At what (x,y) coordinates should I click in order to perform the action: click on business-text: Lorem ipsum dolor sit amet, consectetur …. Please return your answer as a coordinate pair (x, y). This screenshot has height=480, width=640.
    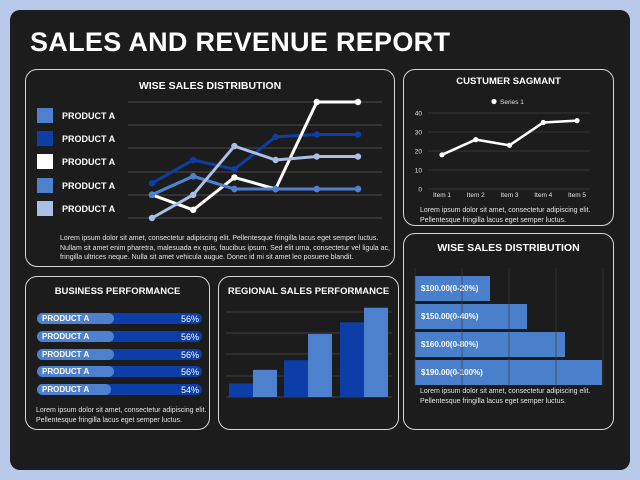
    Looking at the image, I should click on (121, 415).